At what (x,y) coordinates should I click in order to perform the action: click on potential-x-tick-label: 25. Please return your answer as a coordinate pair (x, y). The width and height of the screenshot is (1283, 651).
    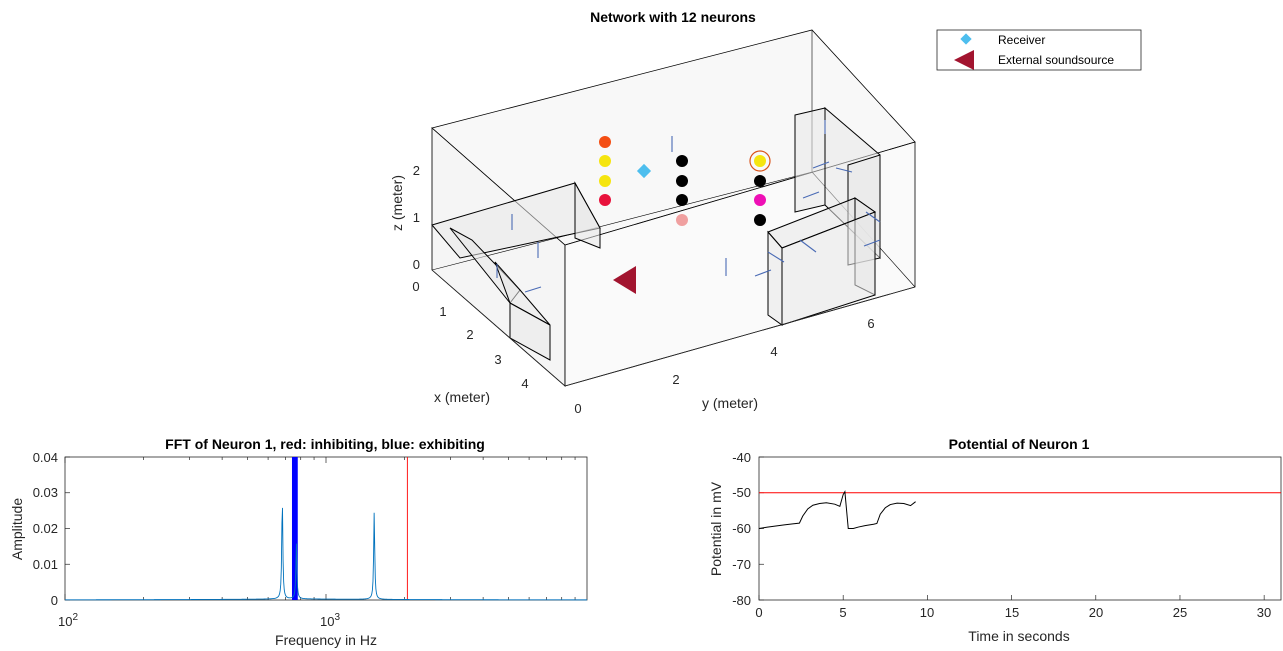
    Looking at the image, I should click on (1180, 612).